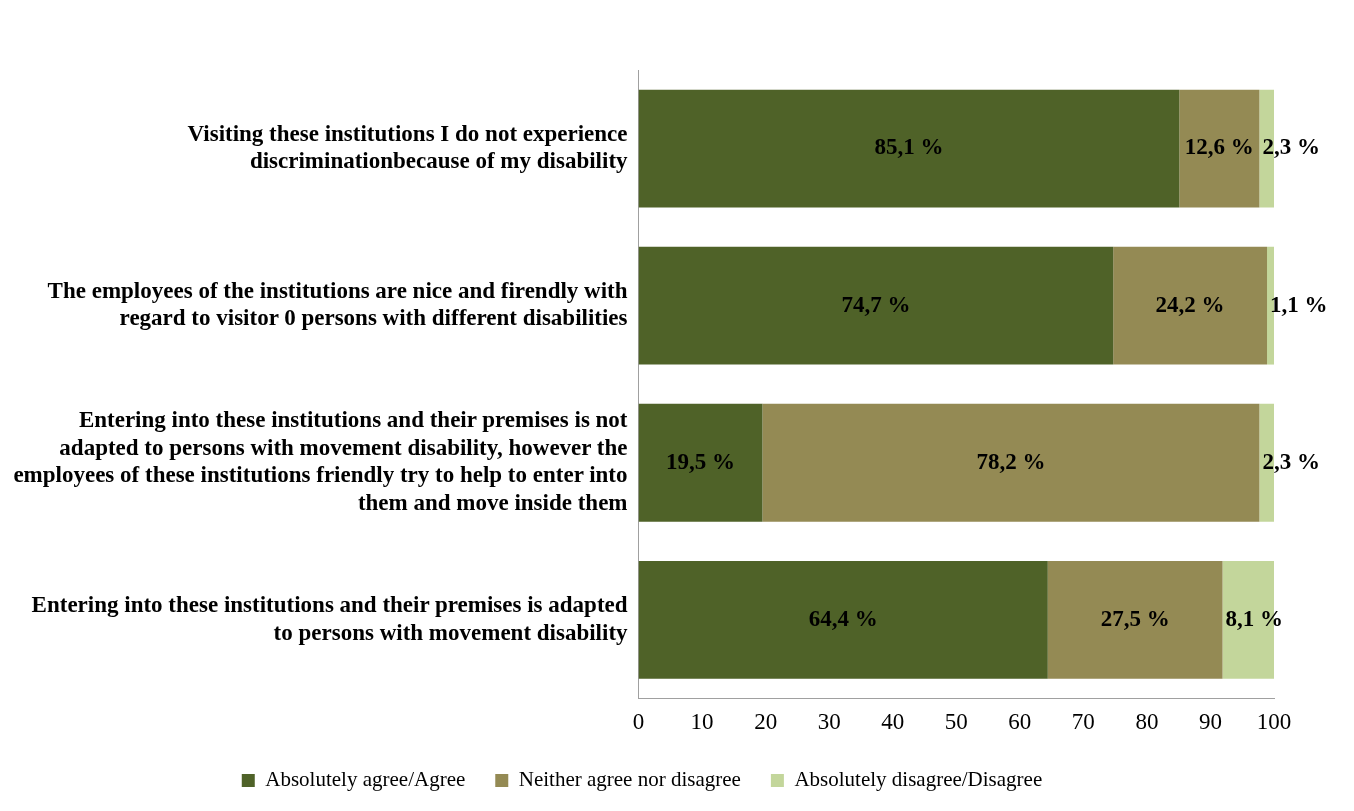 Image resolution: width=1354 pixels, height=811 pixels. I want to click on x-tick-label: 20, so click(766, 722).